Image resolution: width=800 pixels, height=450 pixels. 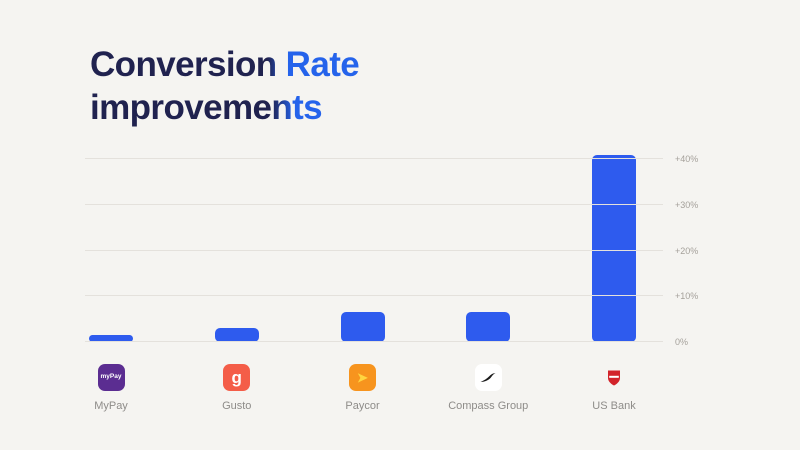 I want to click on bar-mypay, so click(x=111, y=338).